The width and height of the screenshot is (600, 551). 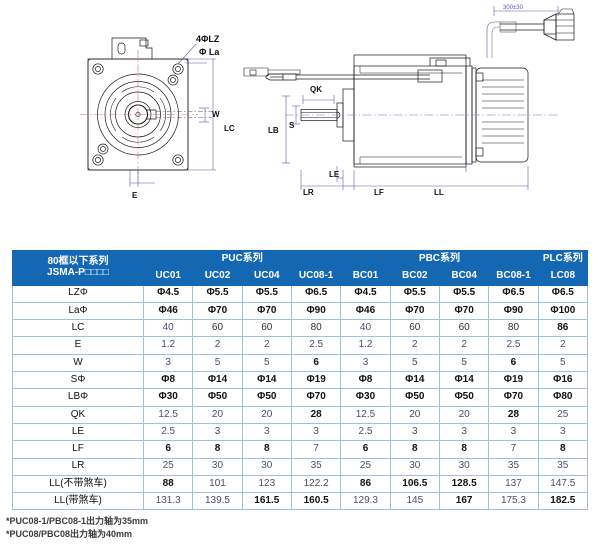 What do you see at coordinates (563, 397) in the screenshot?
I see `cell: Φ80` at bounding box center [563, 397].